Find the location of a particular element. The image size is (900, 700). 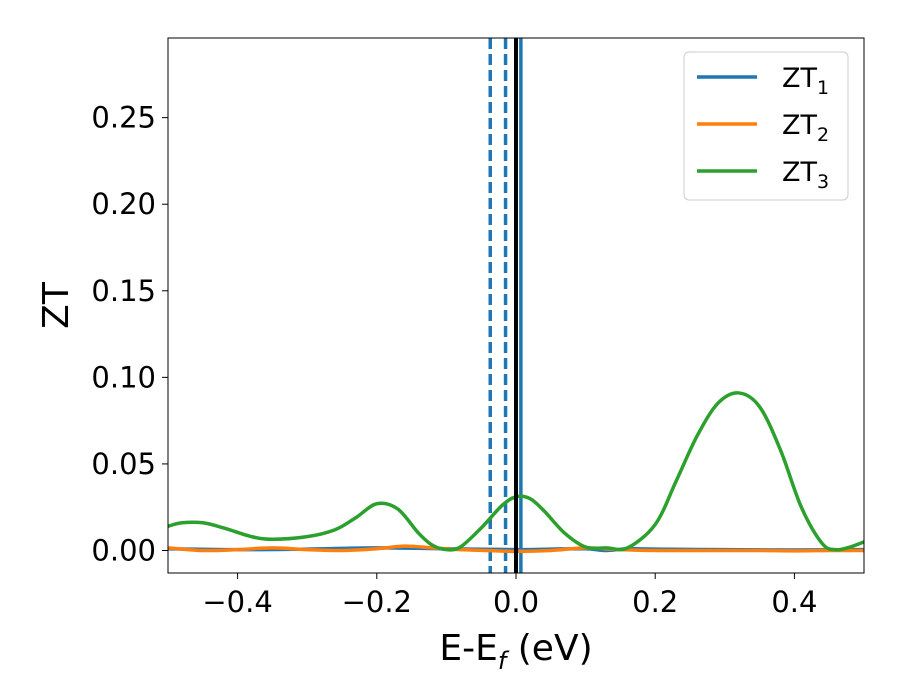

legend-label-zt1: ZT1 is located at coordinates (805, 81).